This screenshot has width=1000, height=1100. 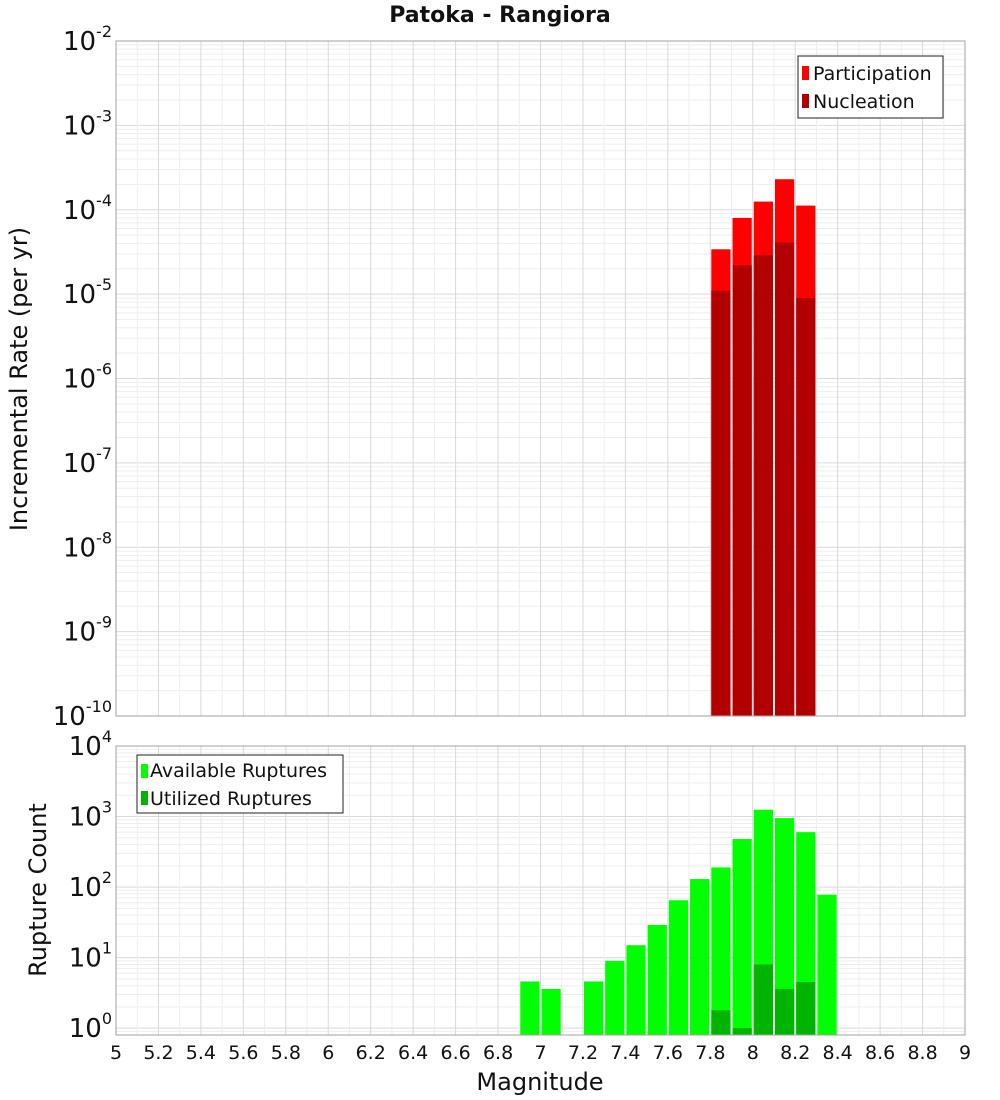 What do you see at coordinates (583, 1053) in the screenshot?
I see `x-tick-label: 7.2` at bounding box center [583, 1053].